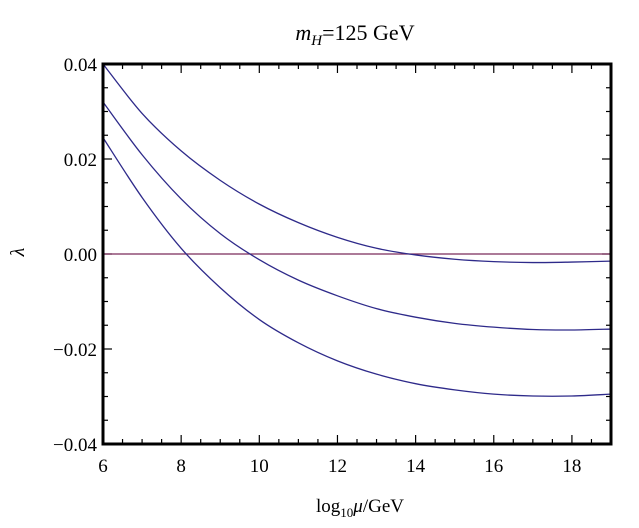 The height and width of the screenshot is (528, 639). Describe the element at coordinates (383, 506) in the screenshot. I see `x-label-unit: /GeV` at that location.